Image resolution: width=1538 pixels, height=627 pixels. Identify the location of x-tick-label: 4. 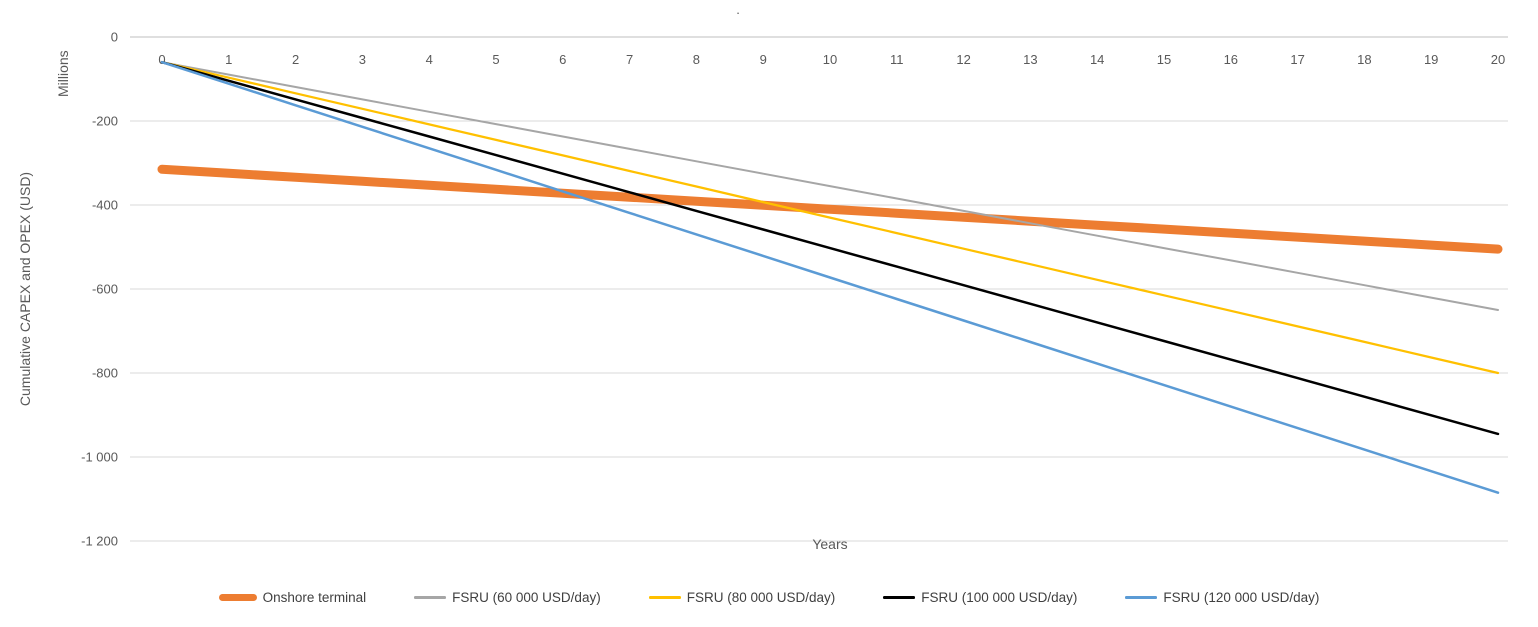
(429, 59).